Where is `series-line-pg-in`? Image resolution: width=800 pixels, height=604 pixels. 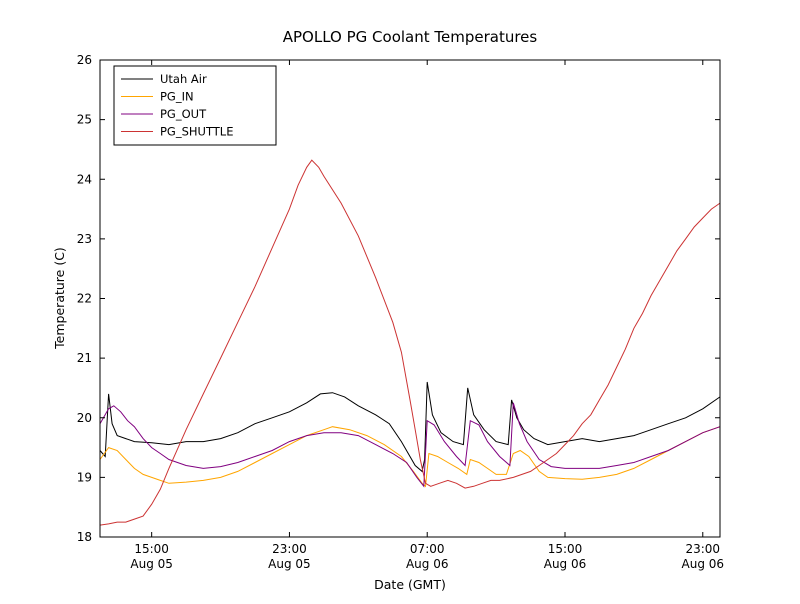
series-line-pg-in is located at coordinates (410, 457).